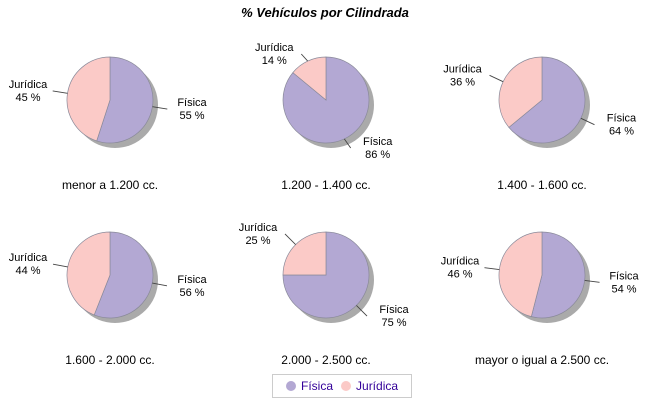 This screenshot has height=400, width=650. Describe the element at coordinates (110, 185) in the screenshot. I see `category-label: menor a 1.200 cc.` at that location.